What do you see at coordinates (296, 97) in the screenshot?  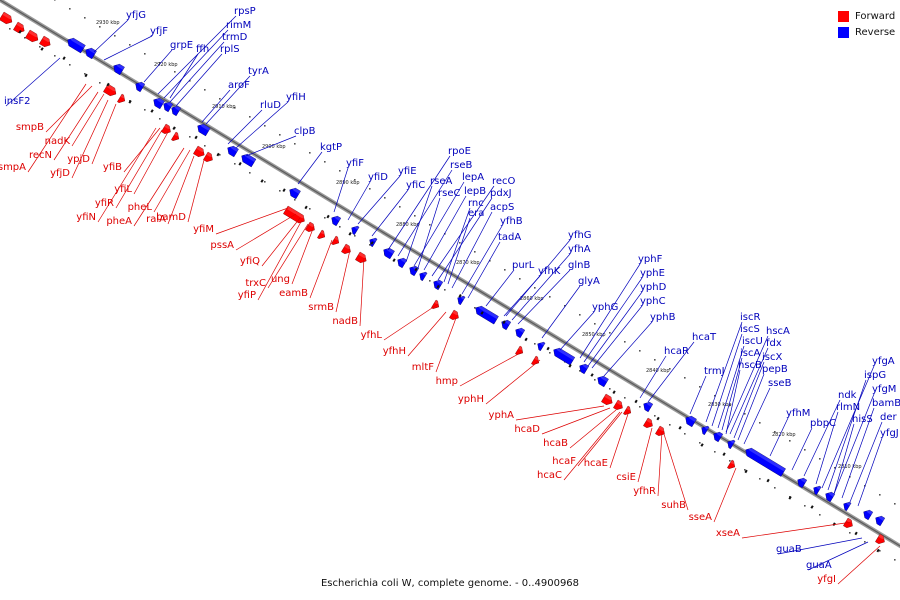 I see `reverse-gene-label: yfiH` at bounding box center [296, 97].